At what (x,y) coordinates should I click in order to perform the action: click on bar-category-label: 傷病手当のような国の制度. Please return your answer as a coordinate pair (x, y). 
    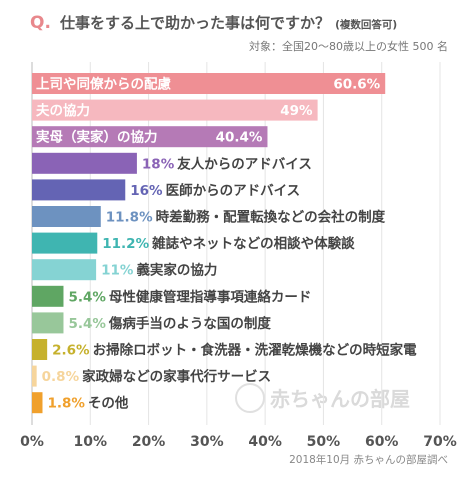
    Looking at the image, I should click on (189, 323).